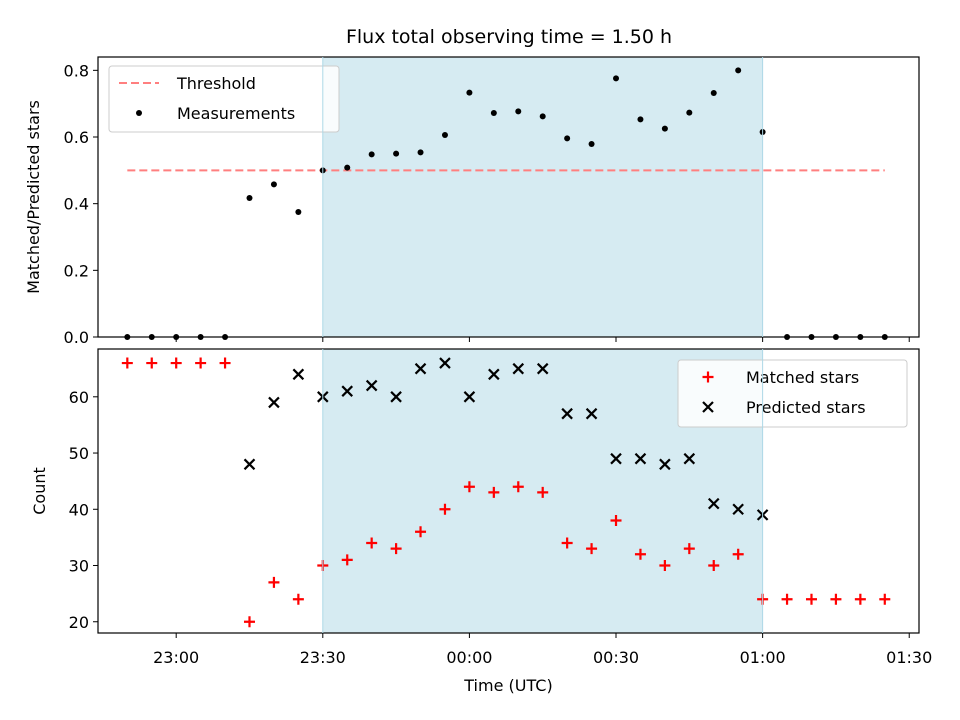  What do you see at coordinates (79, 453) in the screenshot?
I see `y-tick-label: 50` at bounding box center [79, 453].